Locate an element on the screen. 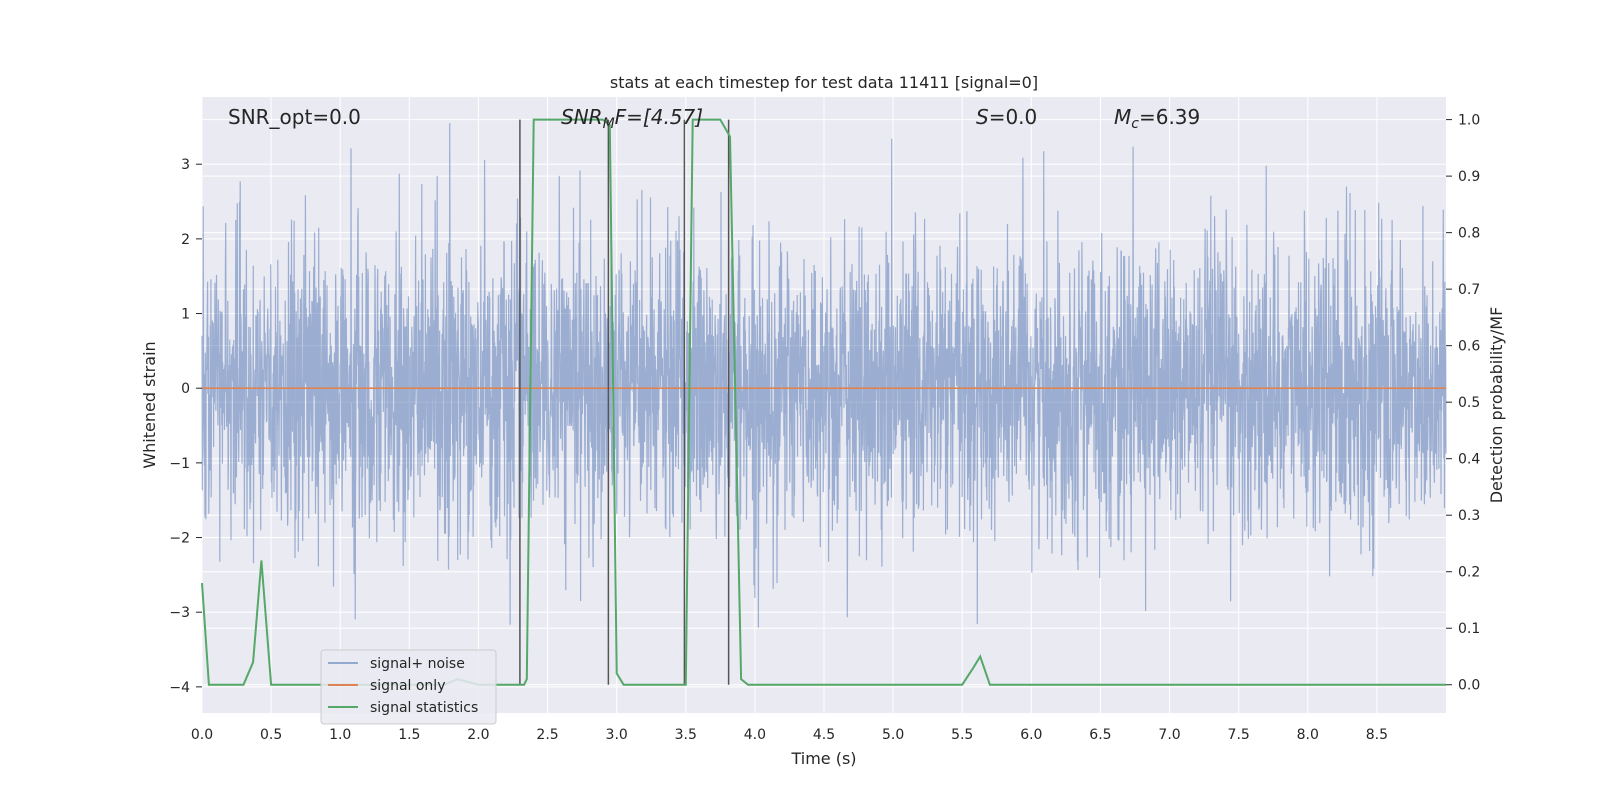 This screenshot has width=1600, height=800. x-tick-label: 2.5 is located at coordinates (547, 735).